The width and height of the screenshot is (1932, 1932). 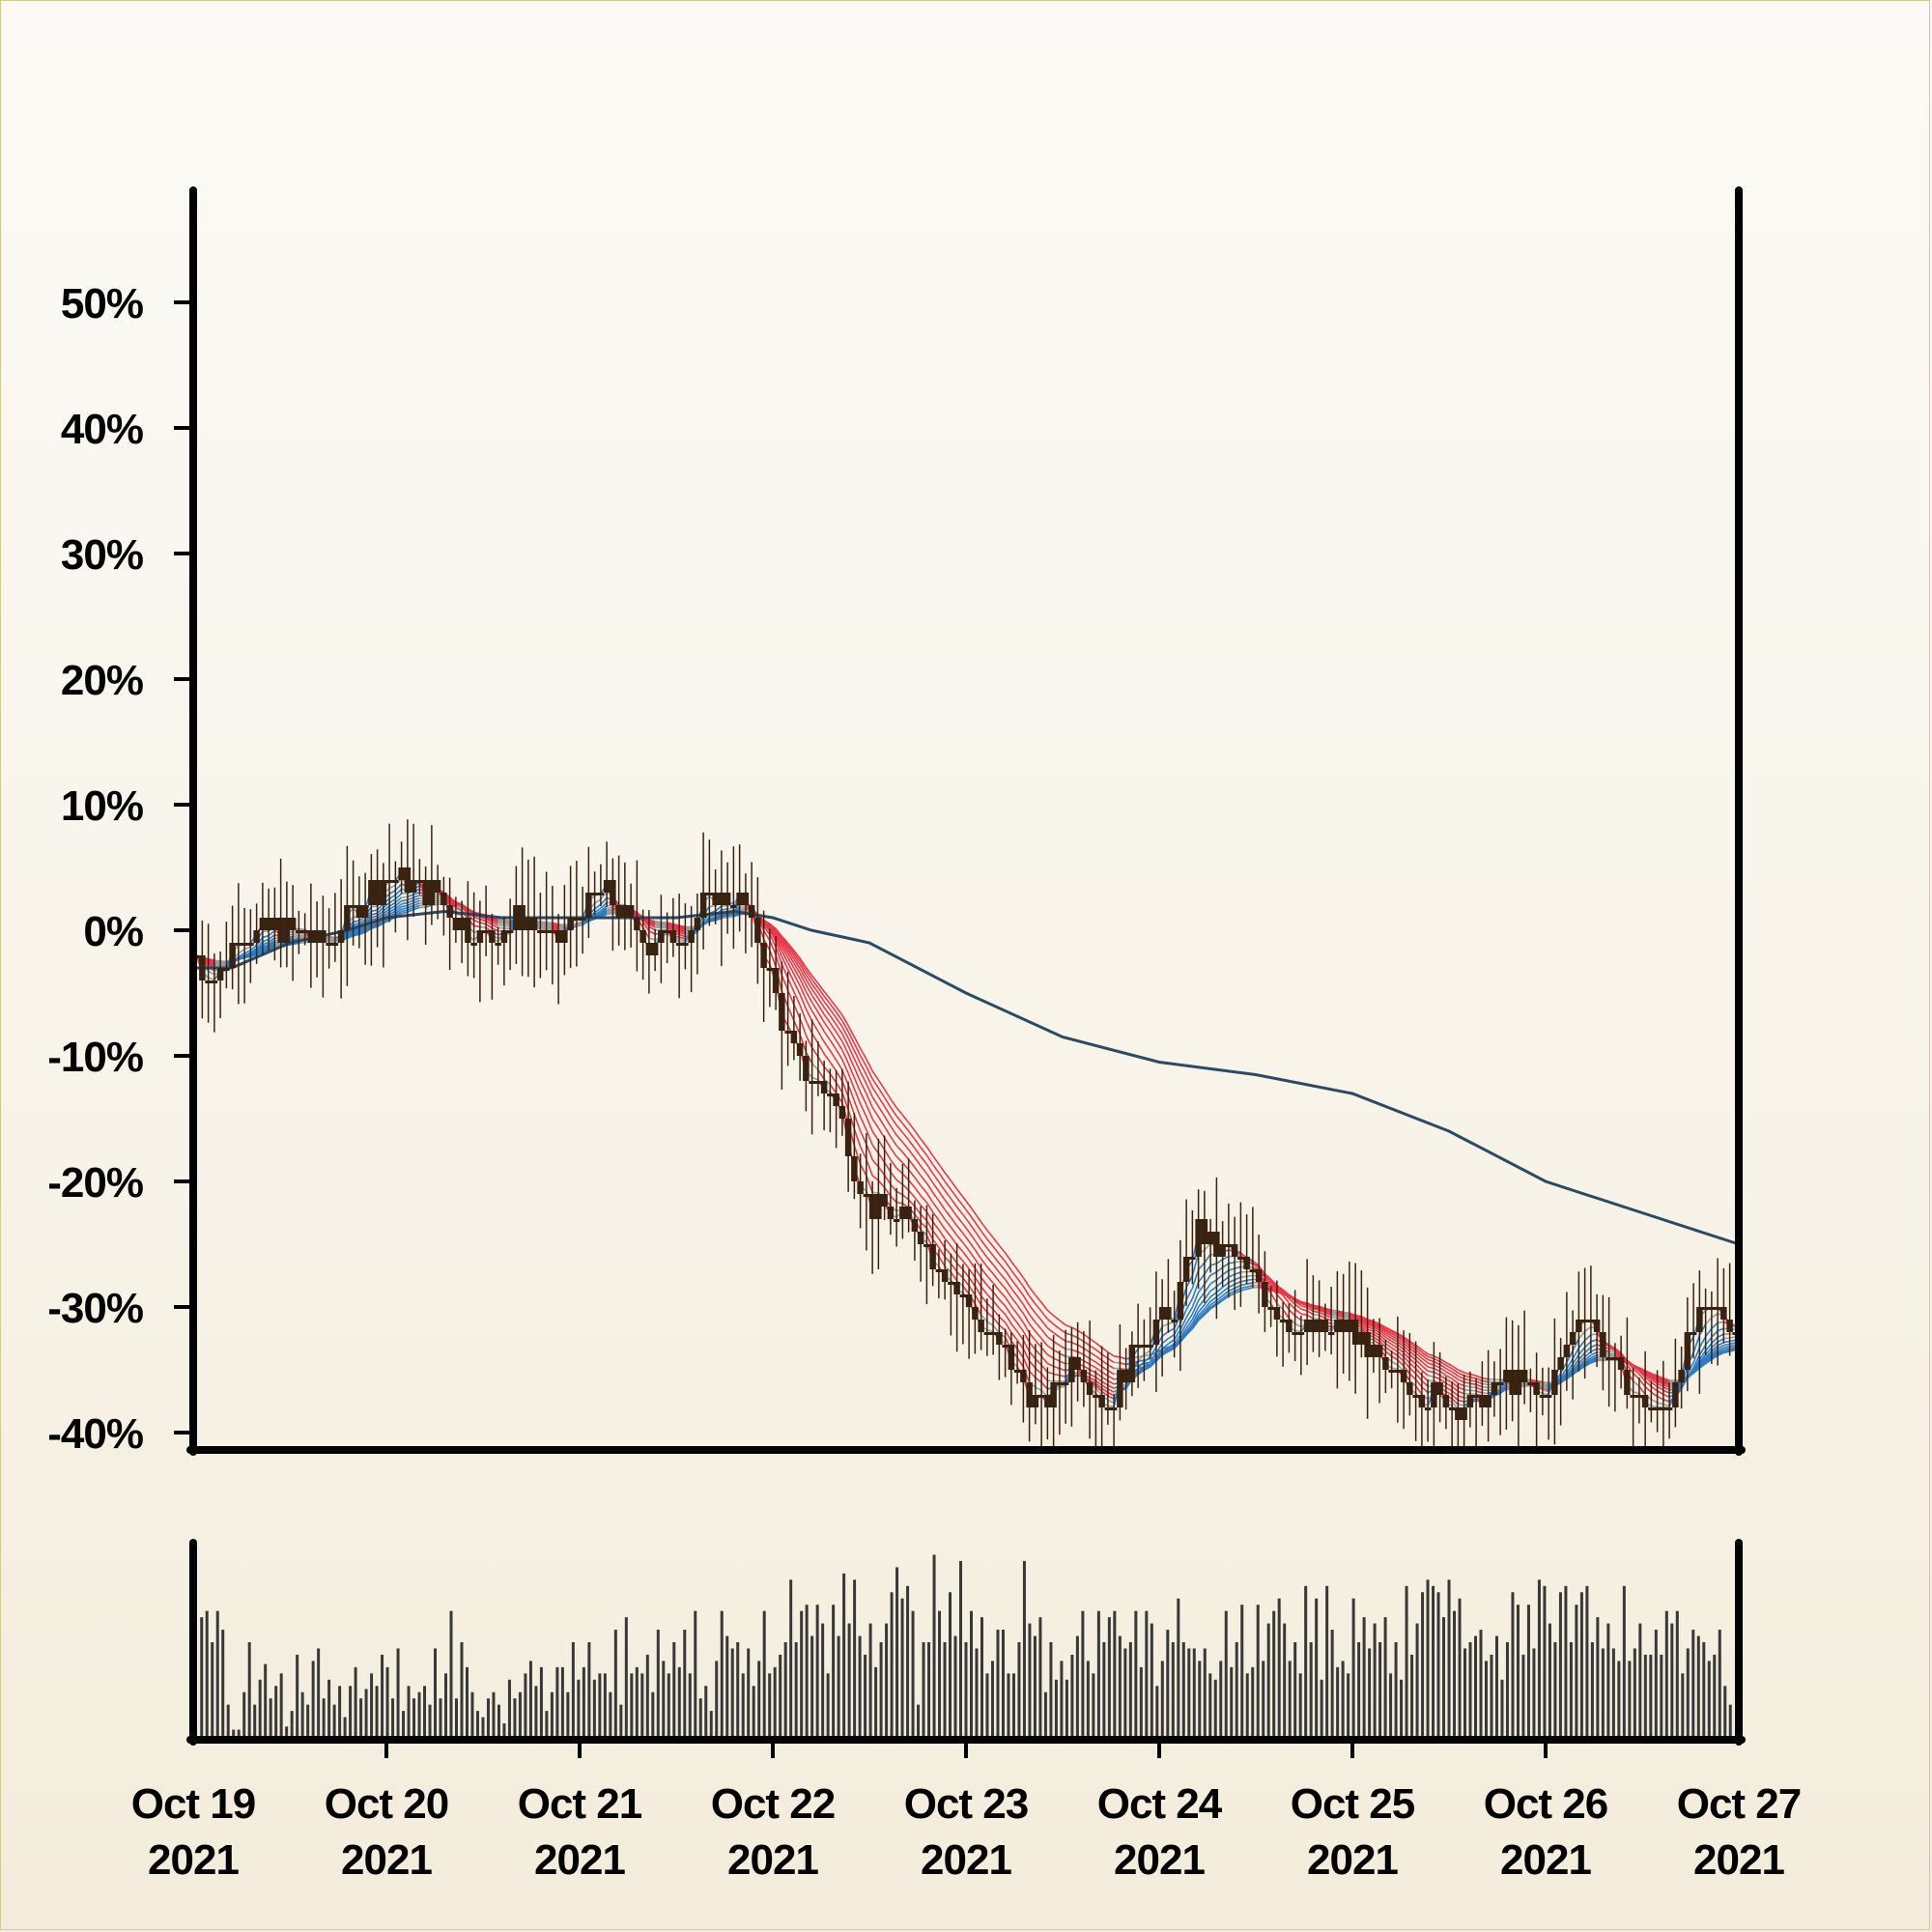 I want to click on x-tick-label-date: Oct 21, so click(x=580, y=1804).